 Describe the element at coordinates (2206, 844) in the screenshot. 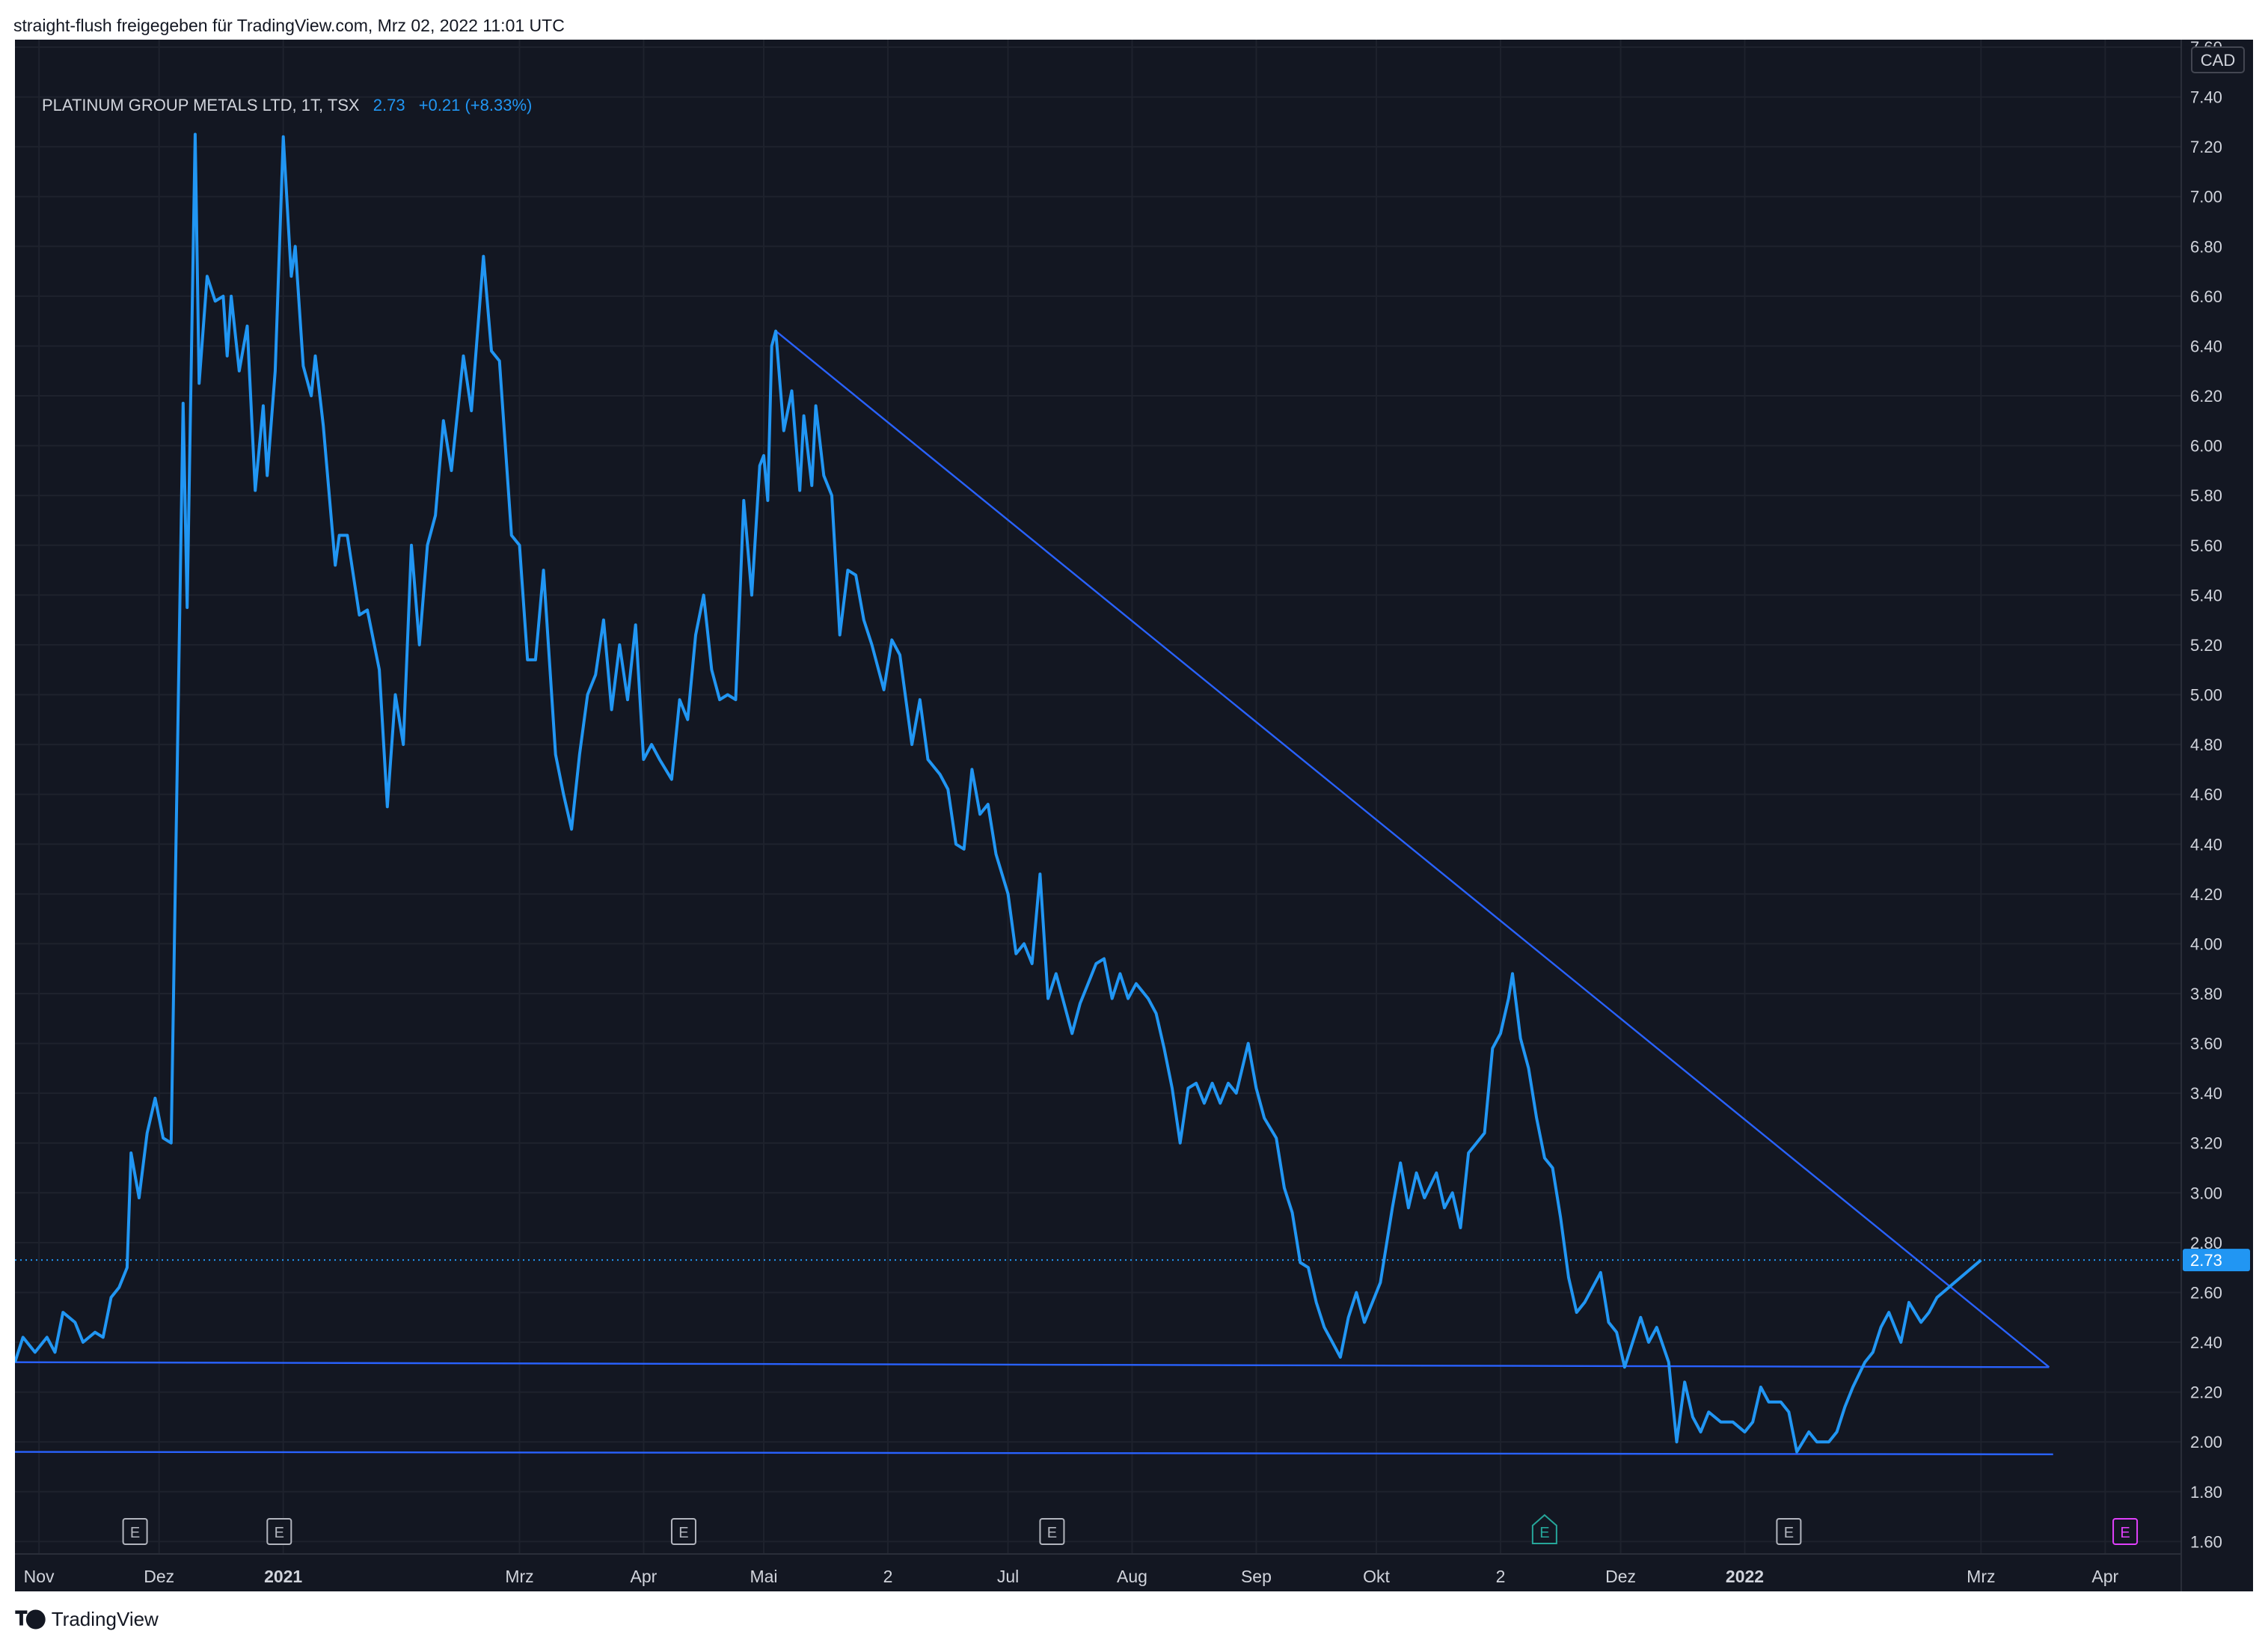

I see `y-tick-label: 4.40` at that location.